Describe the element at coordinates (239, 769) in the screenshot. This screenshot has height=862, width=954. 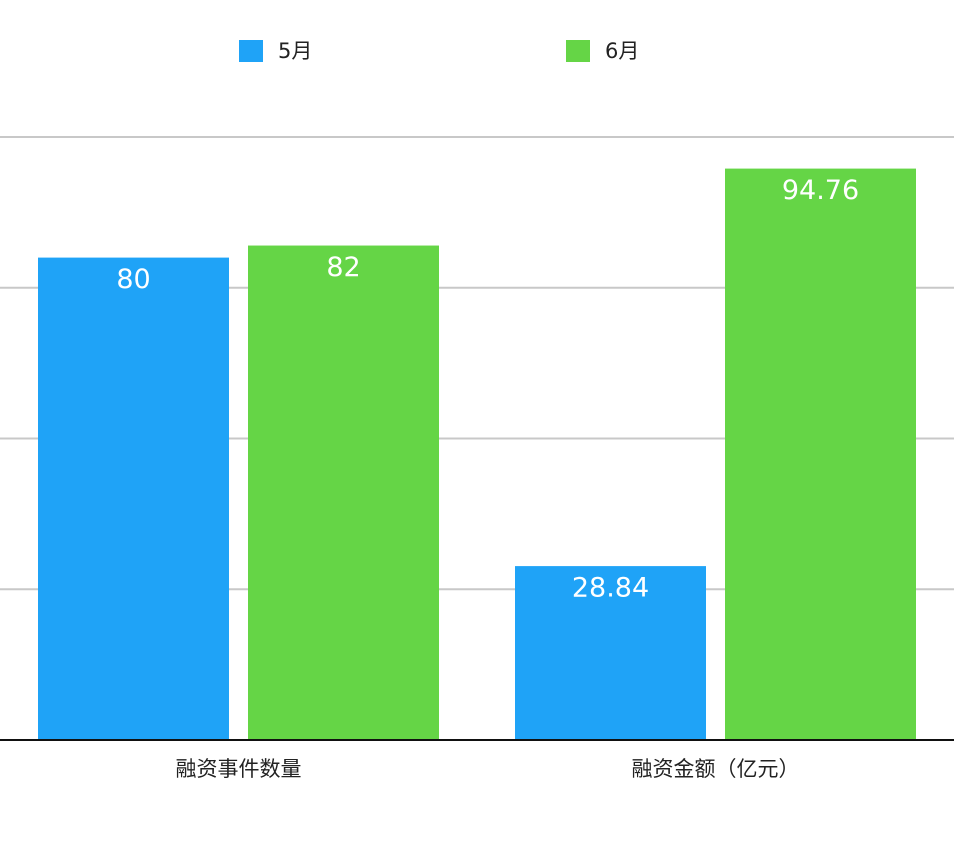
I see `x-tick-label: 融资事件数量` at that location.